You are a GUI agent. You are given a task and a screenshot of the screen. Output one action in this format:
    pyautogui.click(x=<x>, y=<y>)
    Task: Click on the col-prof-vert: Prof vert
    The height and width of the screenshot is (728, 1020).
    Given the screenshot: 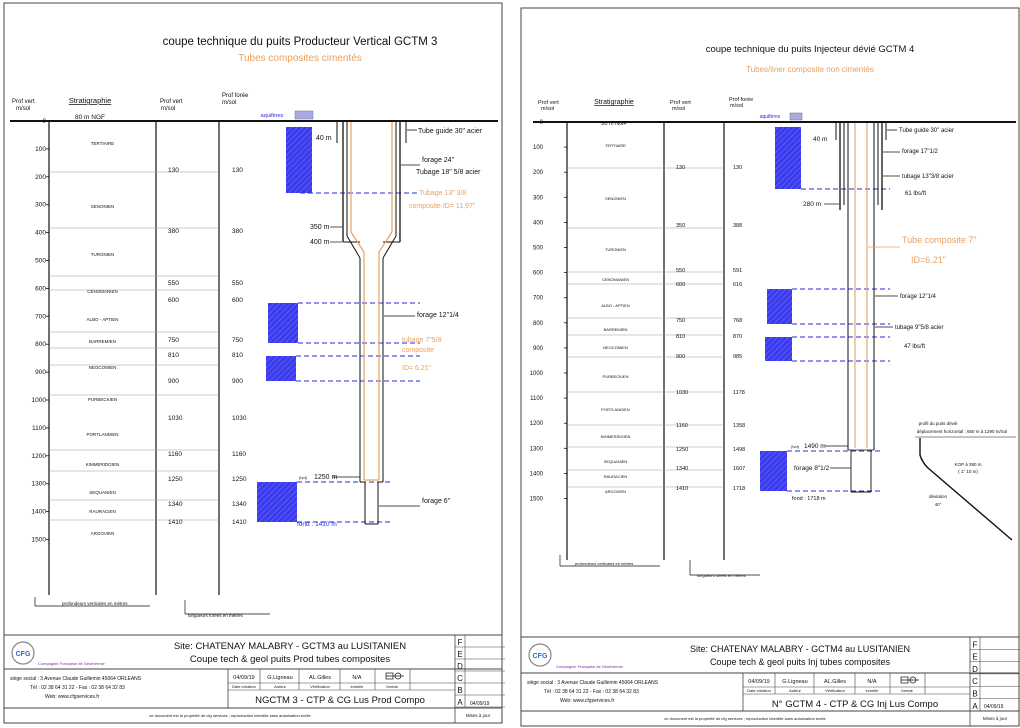 What is the action you would take?
    pyautogui.click(x=23, y=102)
    